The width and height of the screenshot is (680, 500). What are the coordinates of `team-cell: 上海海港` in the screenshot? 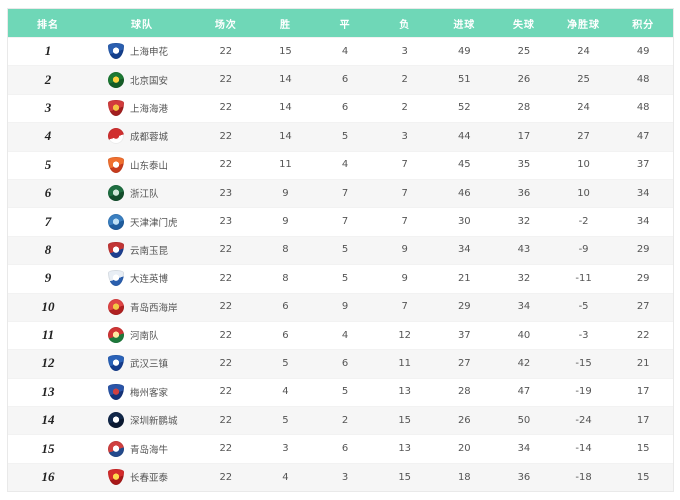 It's located at (142, 107).